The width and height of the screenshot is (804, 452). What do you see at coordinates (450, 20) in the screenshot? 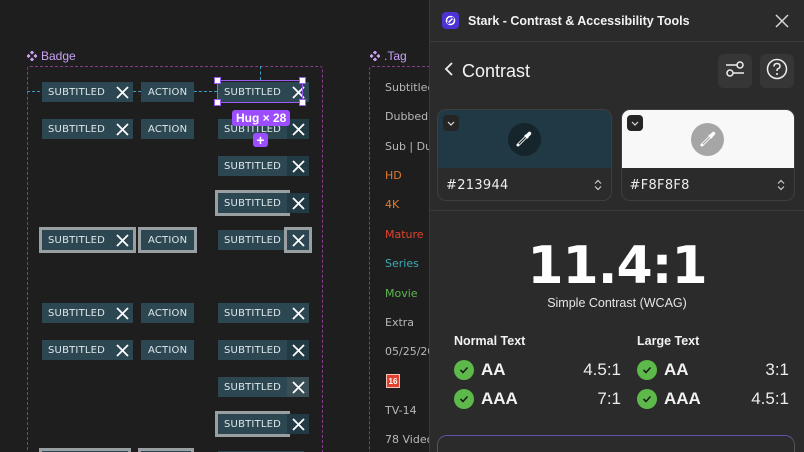
I see `stark-logo-icon` at bounding box center [450, 20].